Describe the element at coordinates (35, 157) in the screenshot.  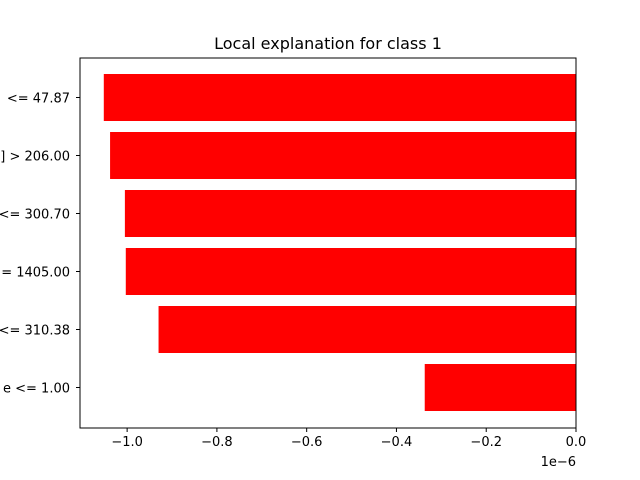
I see `y-tick-label-1: ] > 206.00` at that location.